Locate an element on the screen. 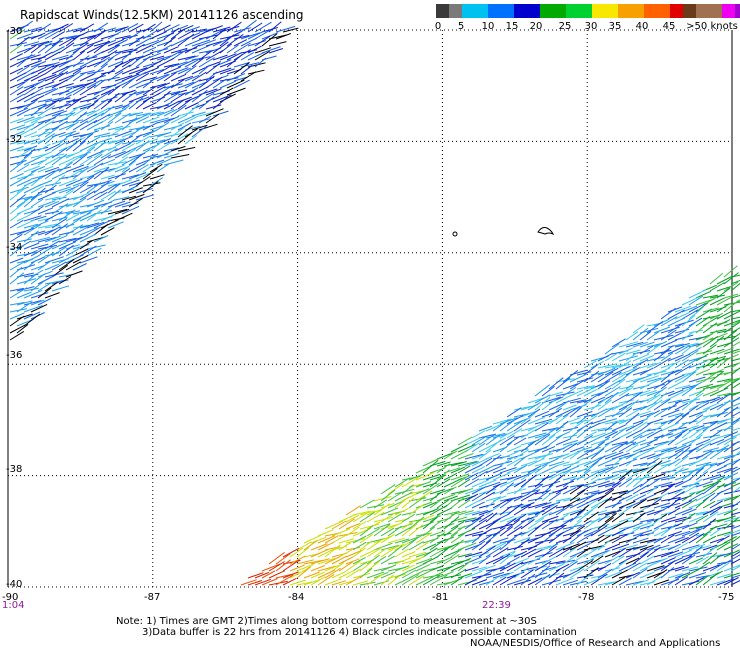 The width and height of the screenshot is (740, 650). colorbar-label: 45 is located at coordinates (669, 26).